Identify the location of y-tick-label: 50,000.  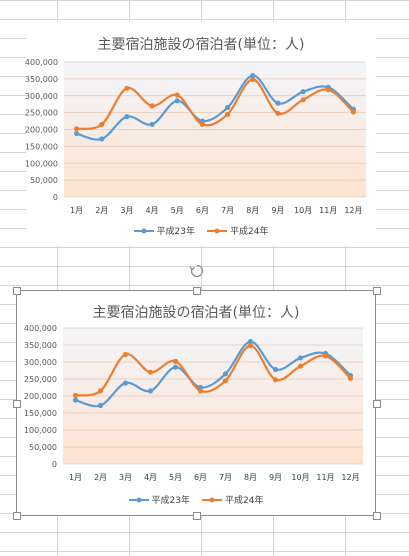
(43, 447).